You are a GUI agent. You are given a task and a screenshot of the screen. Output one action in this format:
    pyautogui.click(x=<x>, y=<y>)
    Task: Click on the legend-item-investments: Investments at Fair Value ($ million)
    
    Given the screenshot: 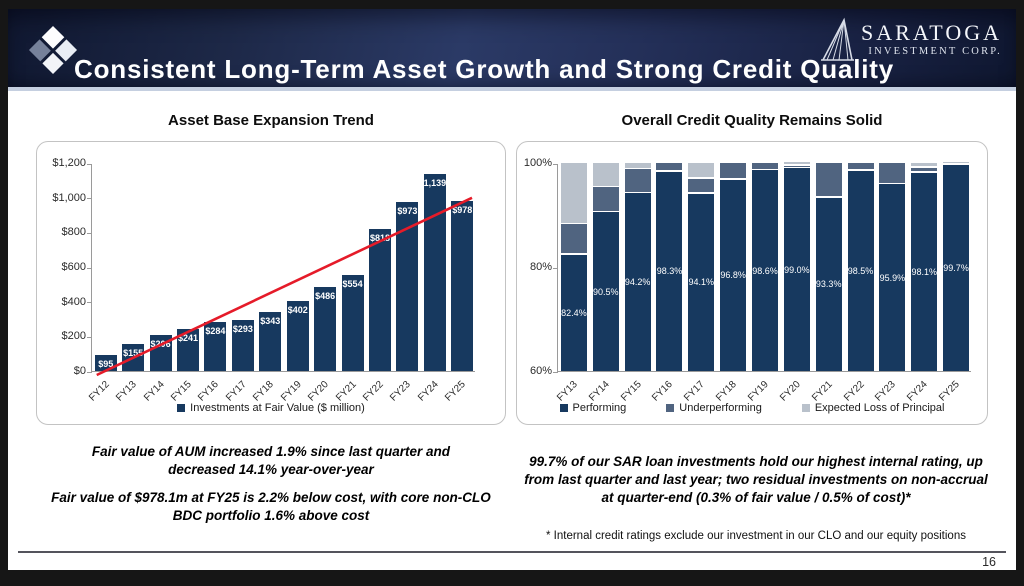 What is the action you would take?
    pyautogui.click(x=271, y=408)
    